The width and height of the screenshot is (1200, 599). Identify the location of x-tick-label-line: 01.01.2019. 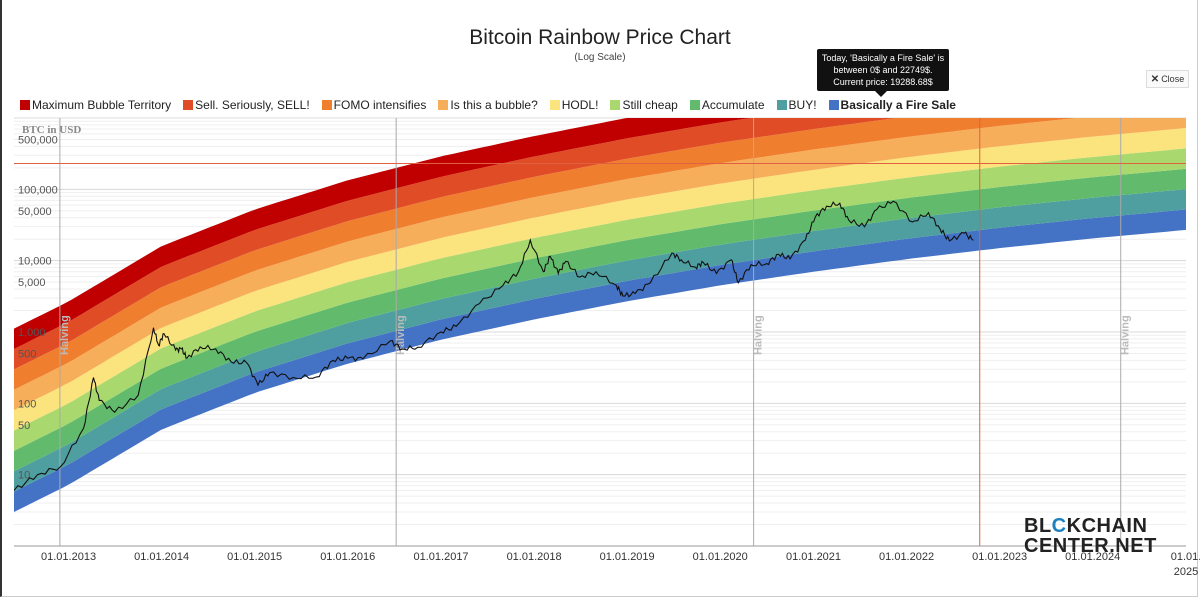
(627, 557).